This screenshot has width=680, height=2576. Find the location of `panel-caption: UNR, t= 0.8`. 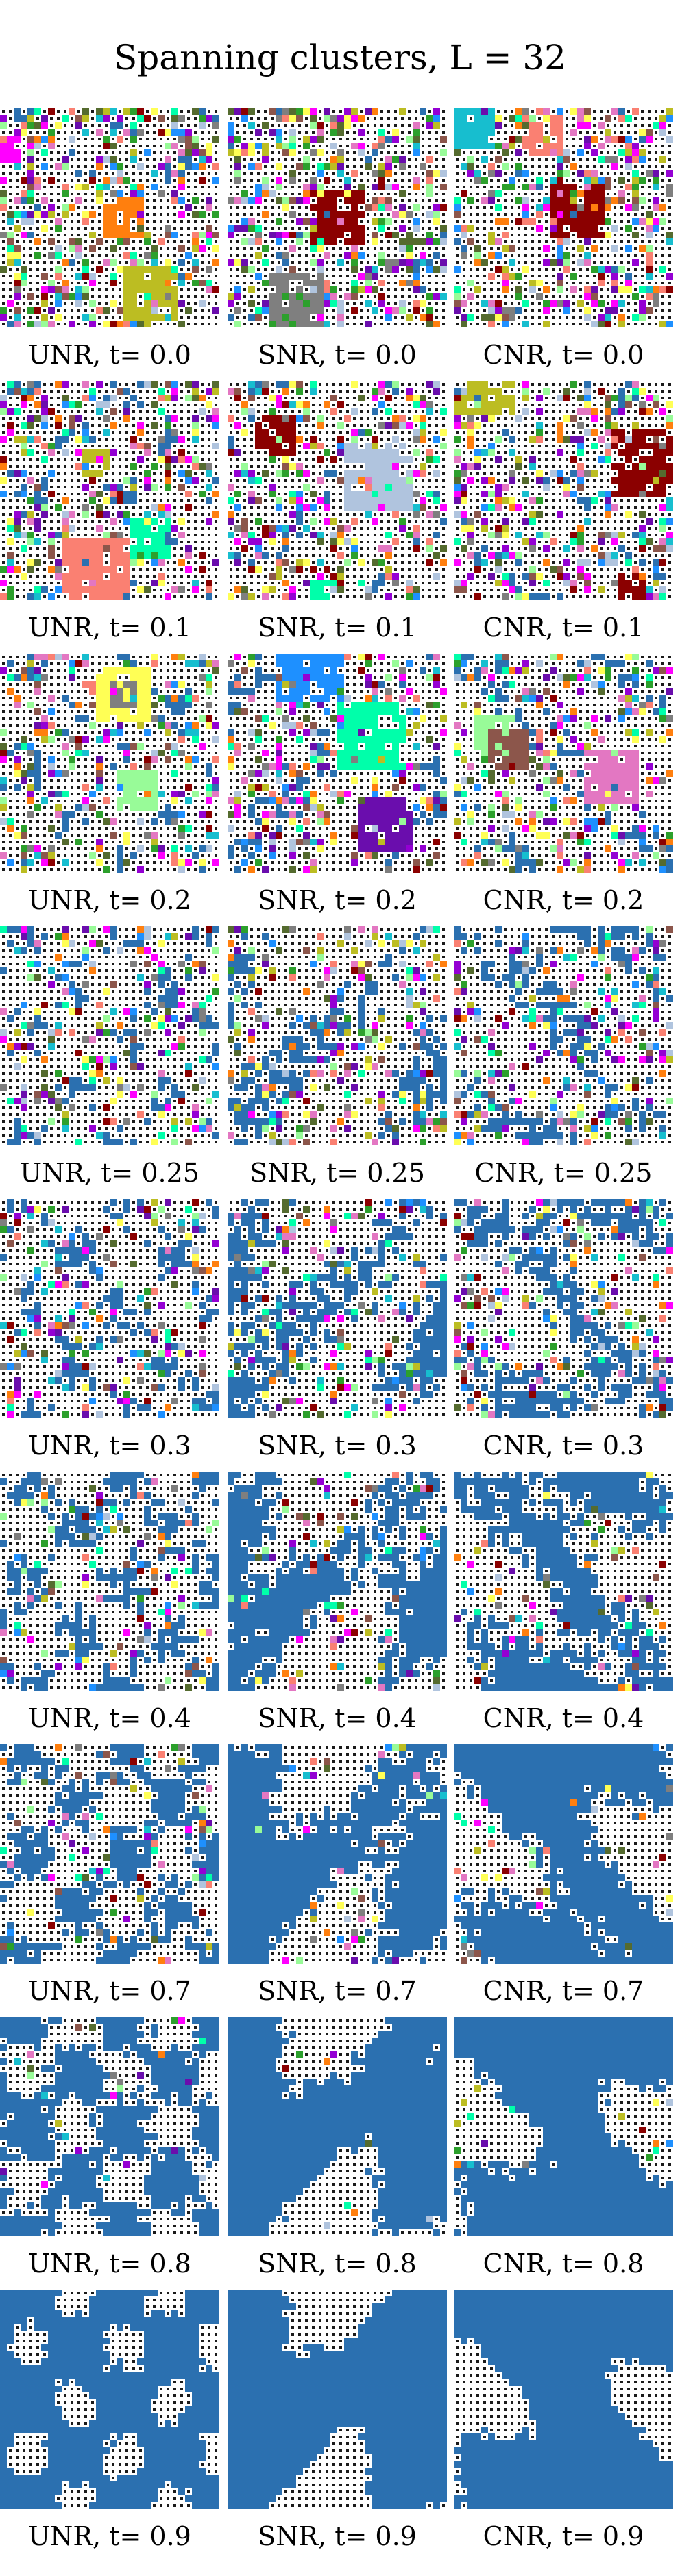

panel-caption: UNR, t= 0.8 is located at coordinates (111, 2263).